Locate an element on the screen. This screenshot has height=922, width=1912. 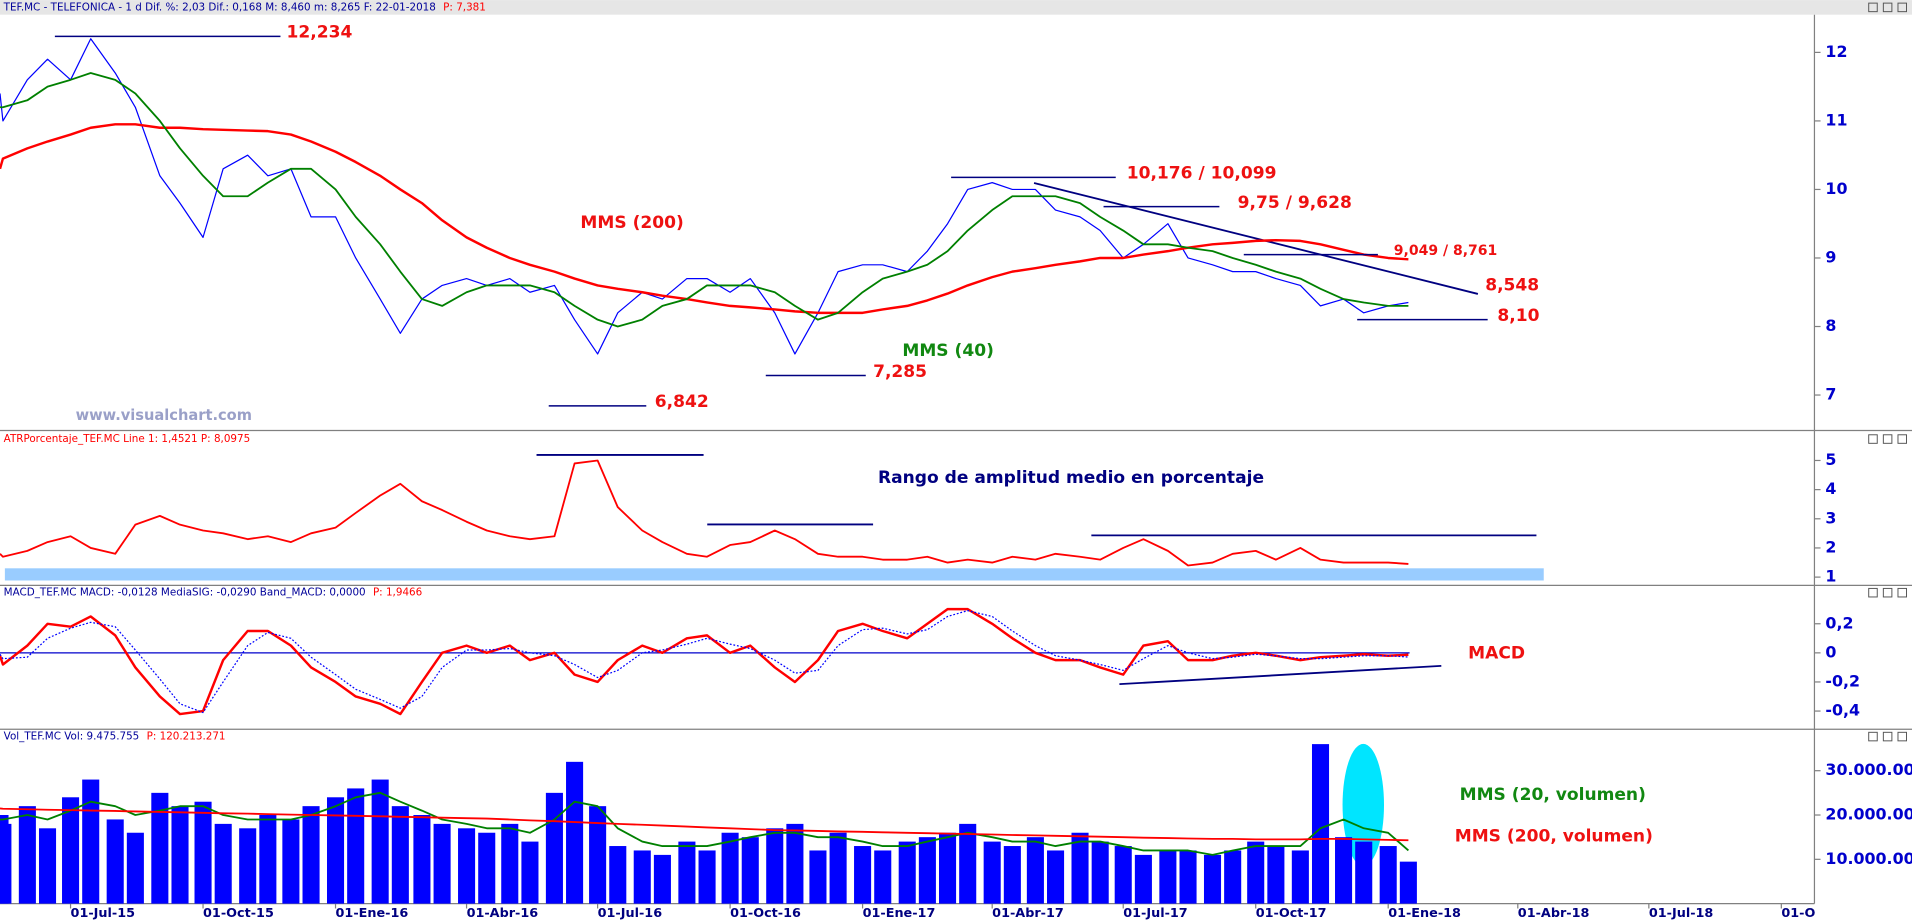
x-tick-label: 01-Oct-17 is located at coordinates (1291, 913).